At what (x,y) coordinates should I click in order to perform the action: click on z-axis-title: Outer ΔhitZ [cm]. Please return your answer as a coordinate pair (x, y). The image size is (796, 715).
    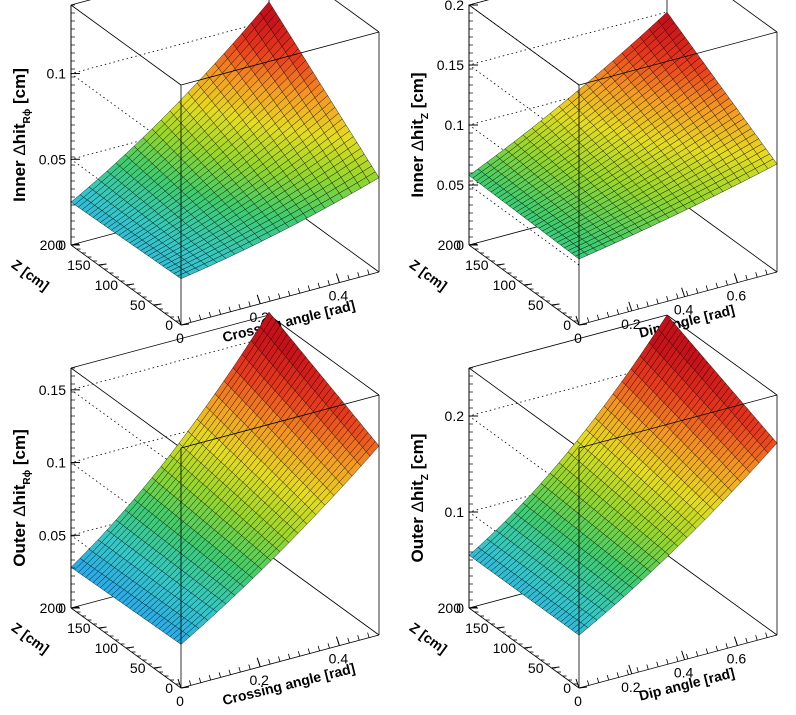
    Looking at the image, I should click on (419, 498).